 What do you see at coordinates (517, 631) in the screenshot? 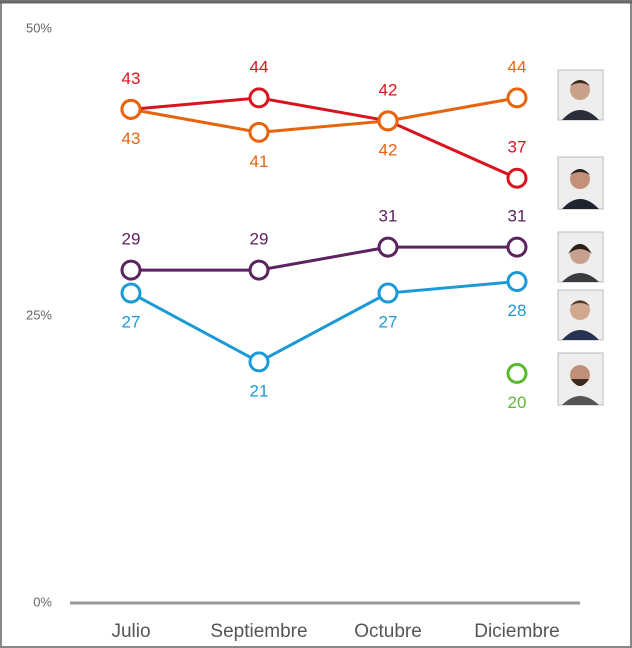
I see `x-tick-label: Diciembre` at bounding box center [517, 631].